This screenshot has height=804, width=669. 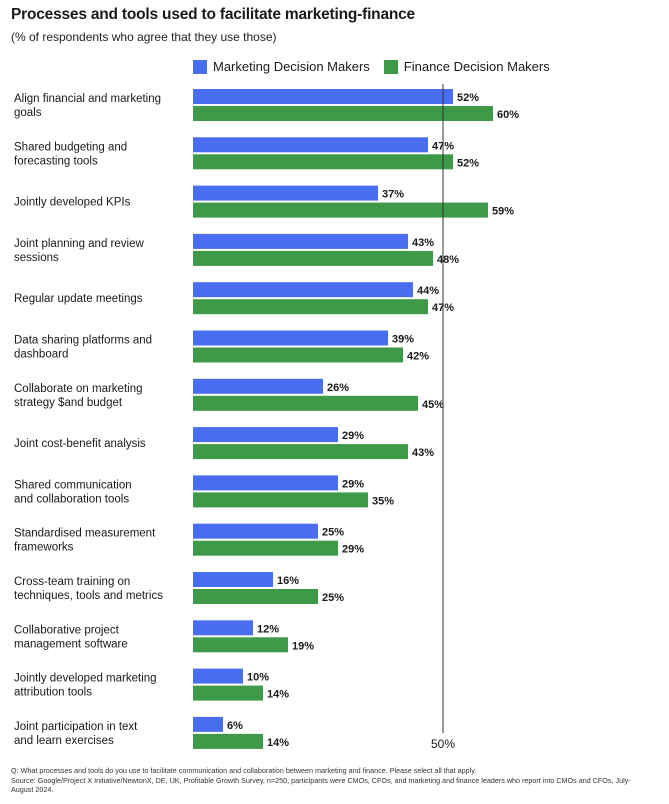 What do you see at coordinates (85, 534) in the screenshot?
I see `category-label: Standardised measurement` at bounding box center [85, 534].